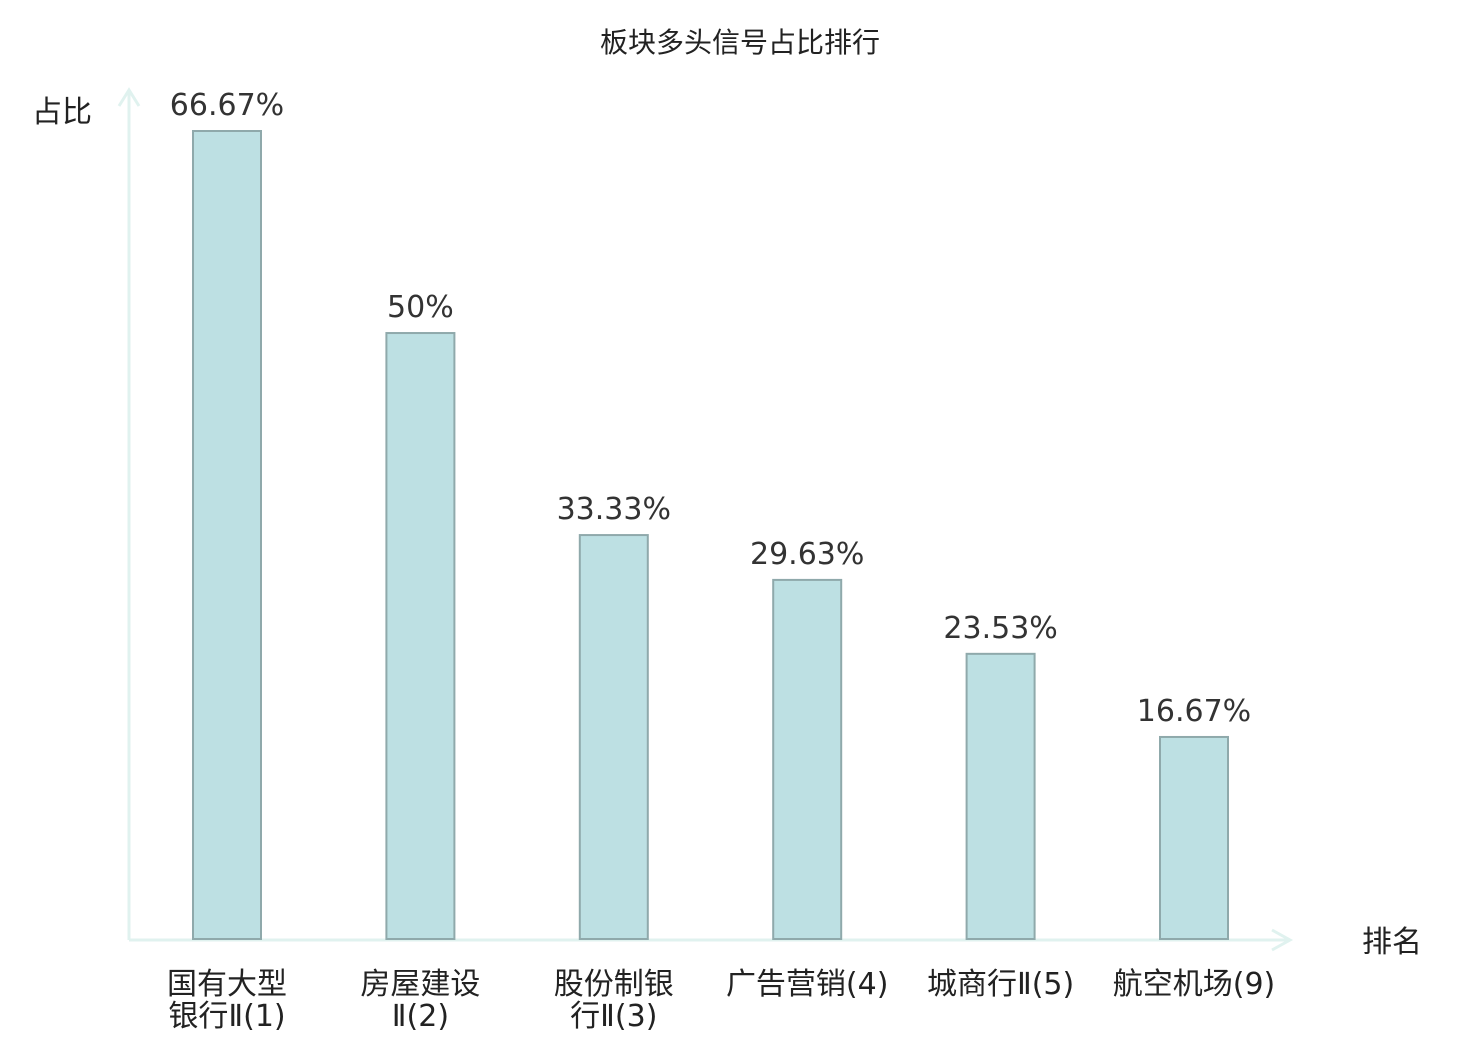 Image resolution: width=1480 pixels, height=1044 pixels. Describe the element at coordinates (227, 984) in the screenshot. I see `tick-label-1-line-1: 国有大型` at that location.